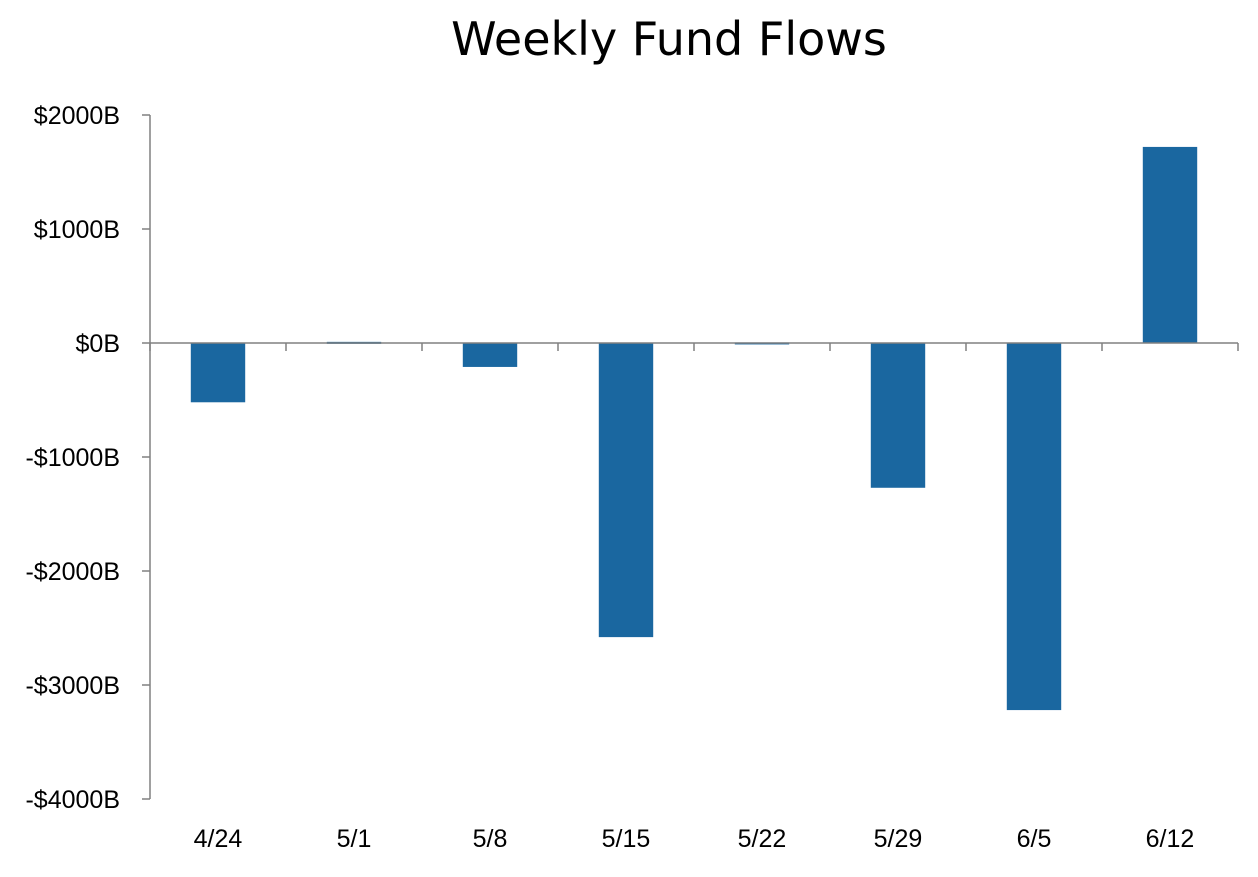 This screenshot has height=877, width=1258. I want to click on x-tick-label: 5/29, so click(898, 839).